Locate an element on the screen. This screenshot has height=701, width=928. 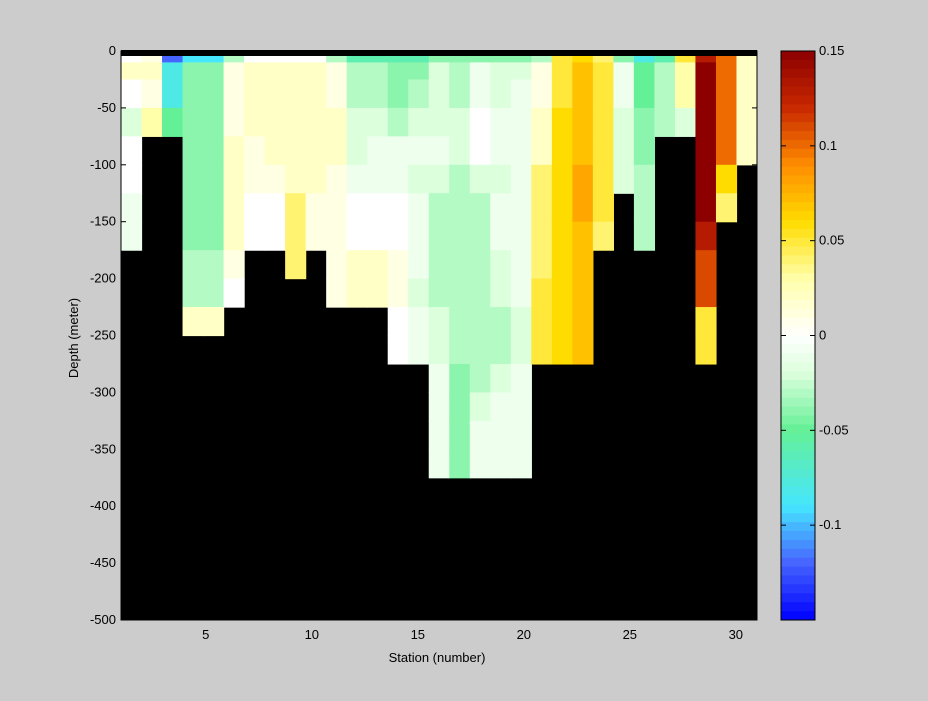
y-tick-label: -500 is located at coordinates (103, 619).